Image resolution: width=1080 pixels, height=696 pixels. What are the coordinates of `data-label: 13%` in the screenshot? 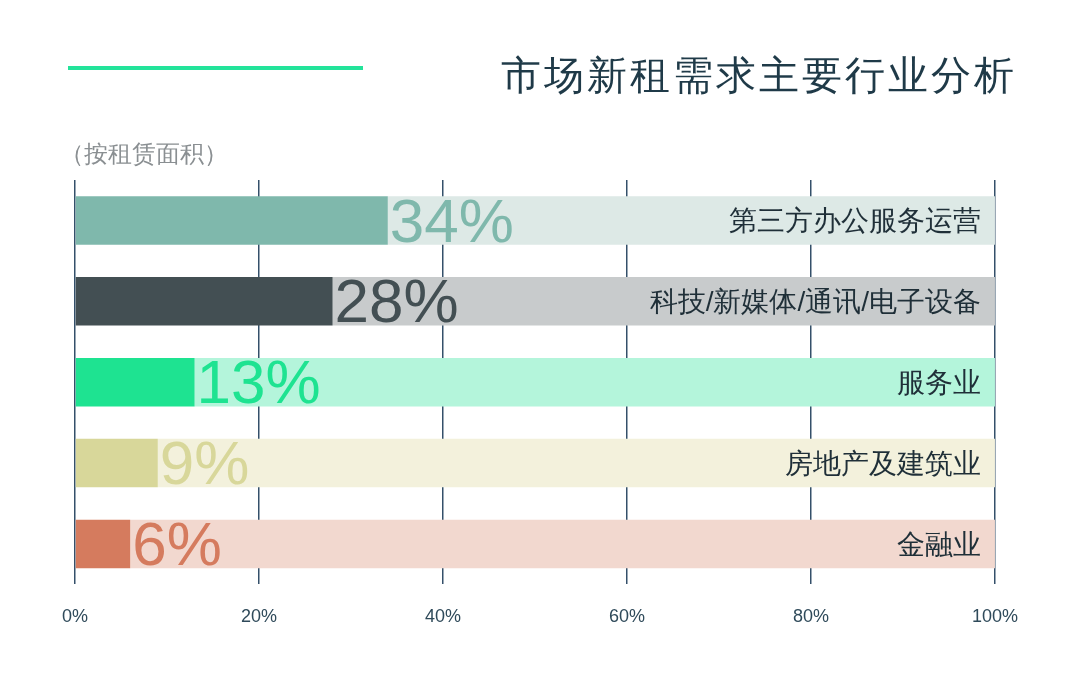 It's located at (258, 382).